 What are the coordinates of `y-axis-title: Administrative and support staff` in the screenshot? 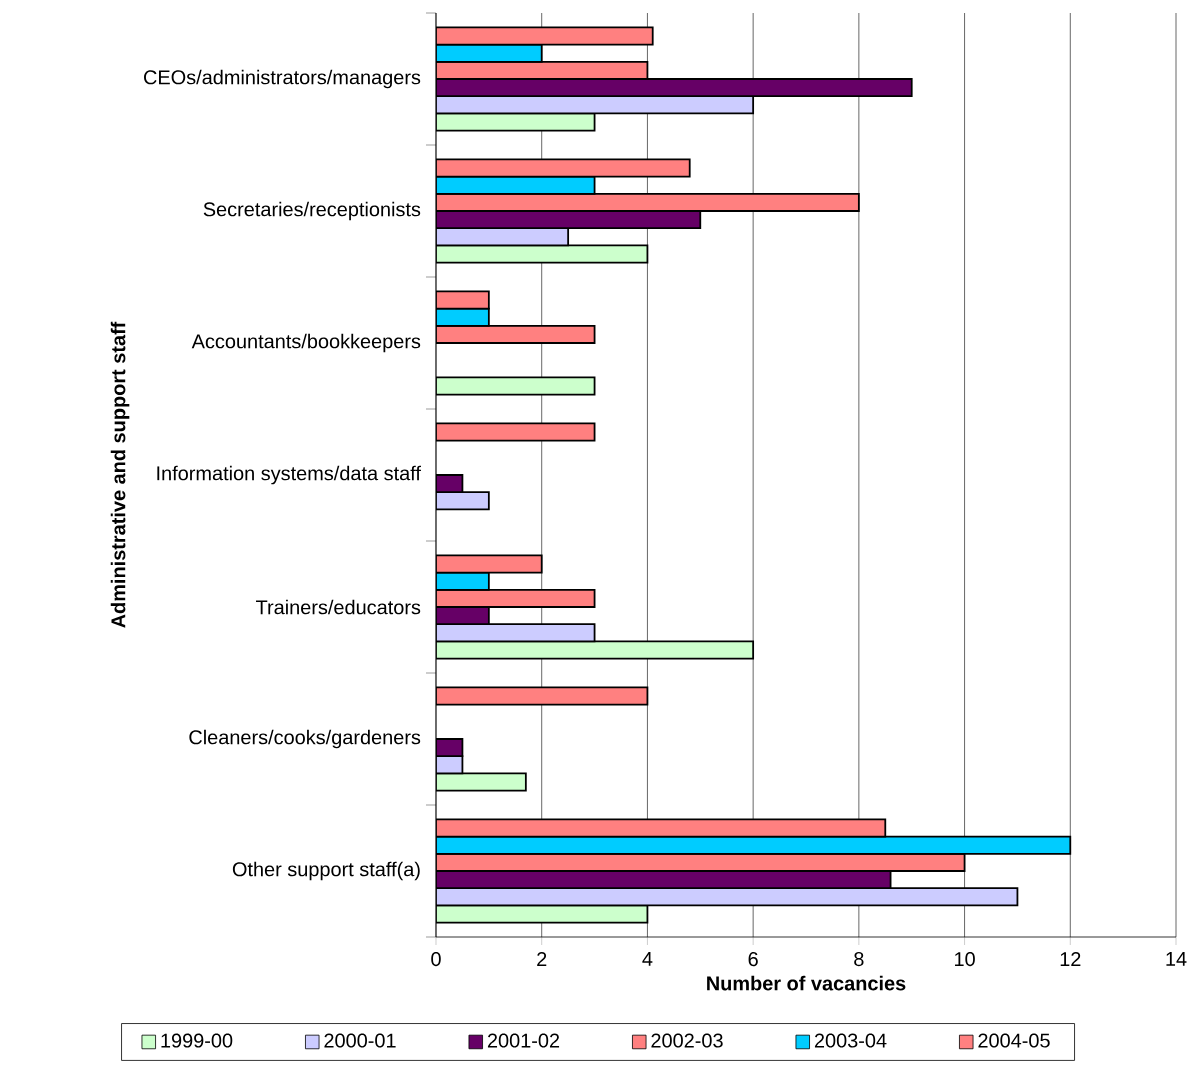 It's located at (120, 474).